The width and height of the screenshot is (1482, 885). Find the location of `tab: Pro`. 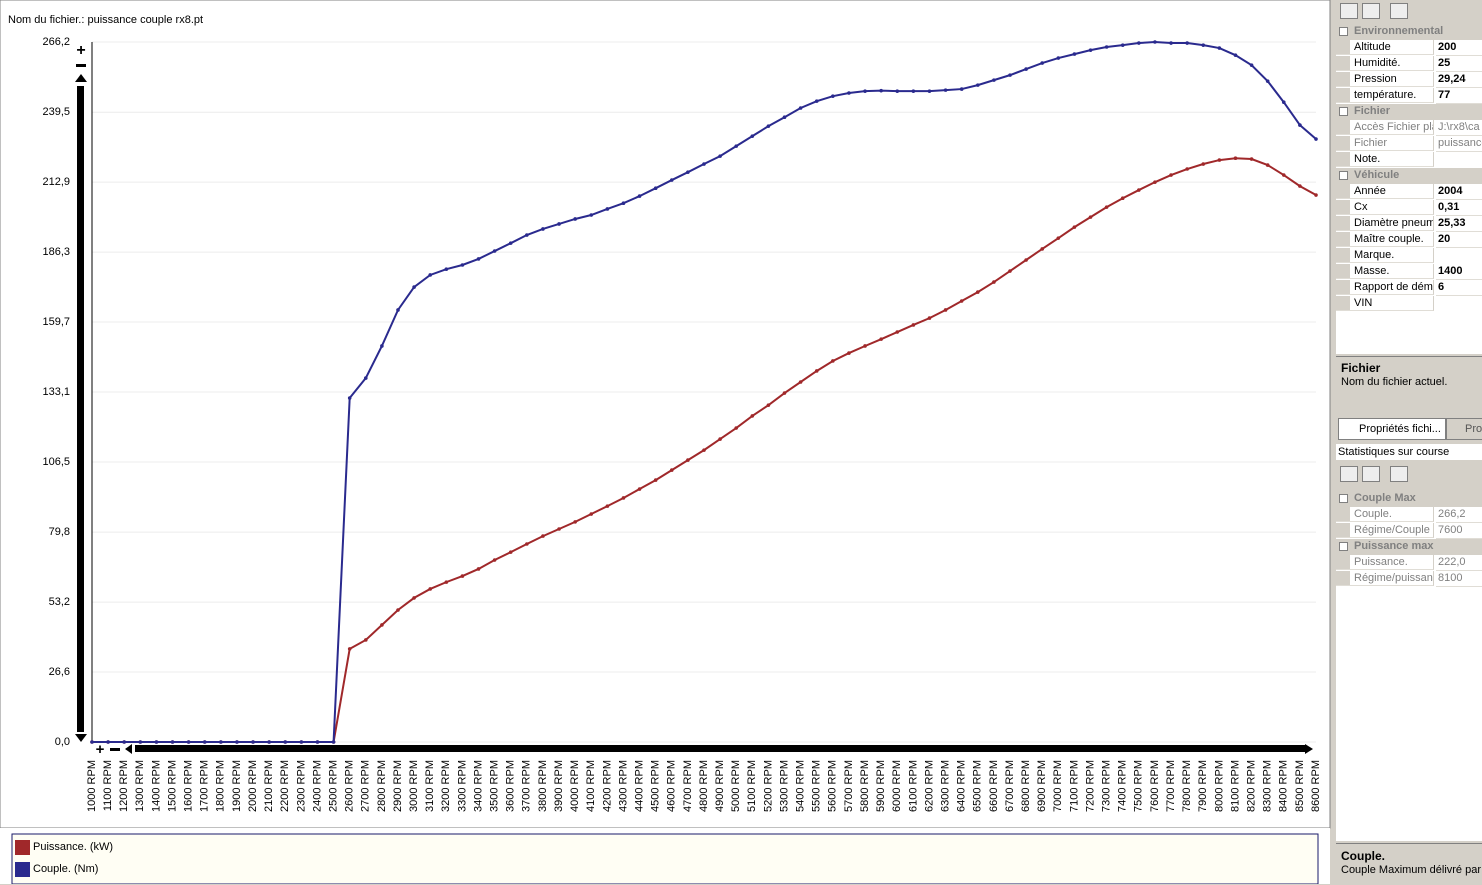

tab: Pro is located at coordinates (1464, 429).